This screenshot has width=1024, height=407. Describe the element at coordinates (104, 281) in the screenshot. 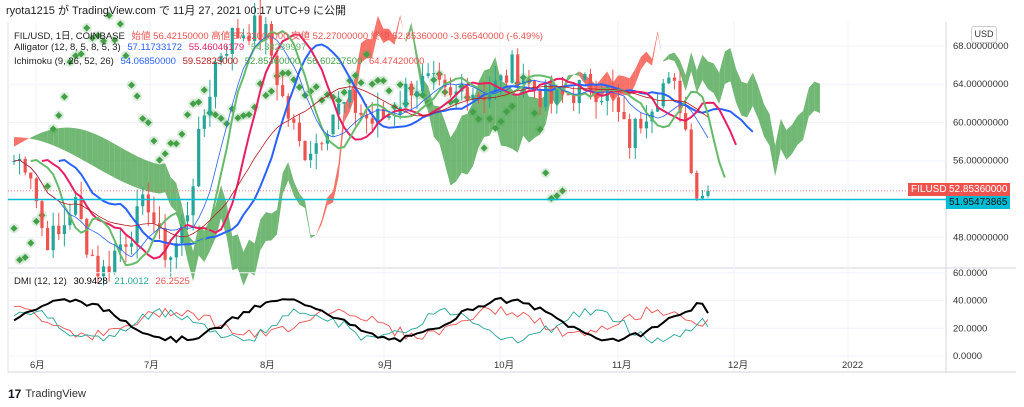

I see `legend-dmi-row: DMI (12, 12) 30.9428 21.0012 26.2525` at that location.